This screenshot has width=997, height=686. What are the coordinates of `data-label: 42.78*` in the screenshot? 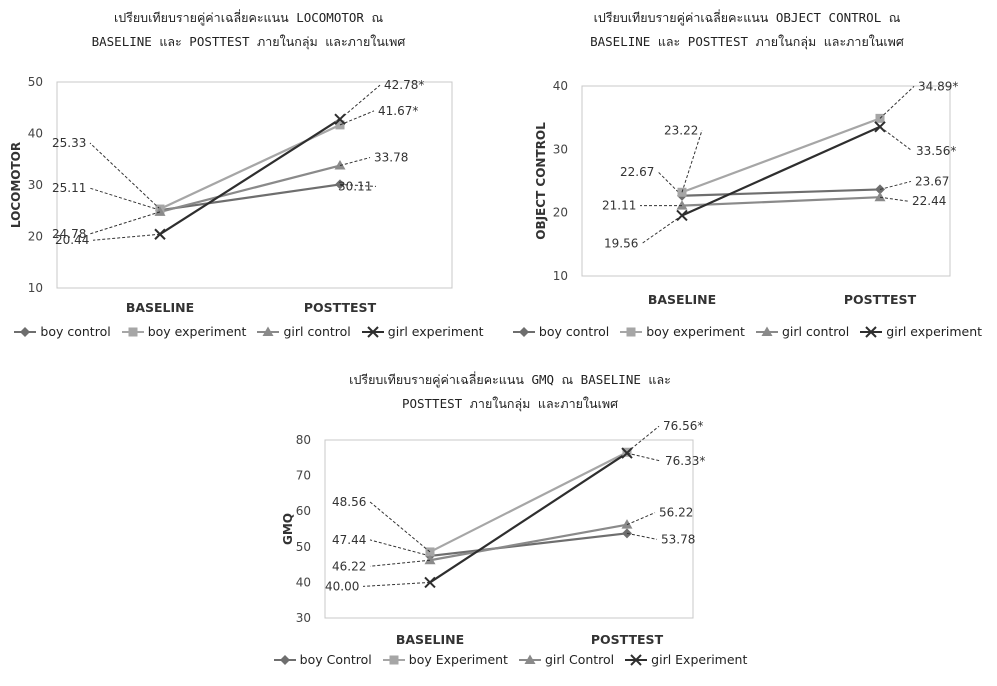 It's located at (404, 85).